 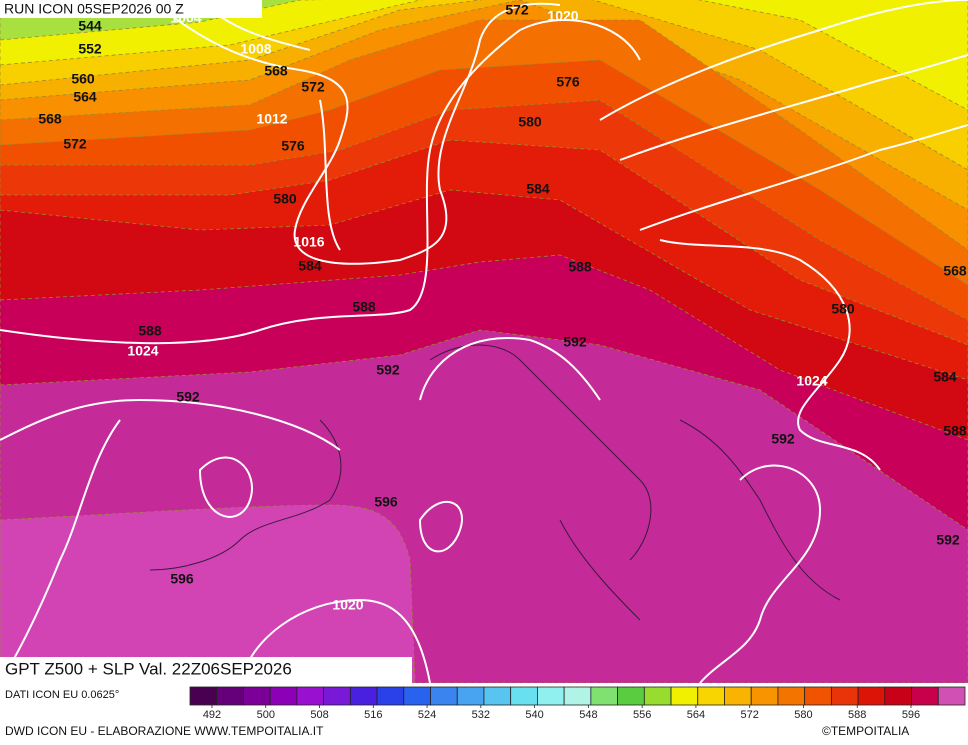 I want to click on title-box, so click(x=206, y=670).